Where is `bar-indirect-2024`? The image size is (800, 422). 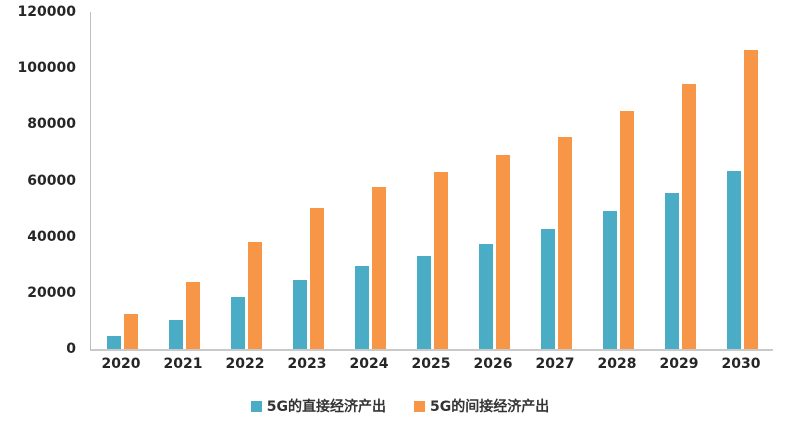
bar-indirect-2024 is located at coordinates (378, 268).